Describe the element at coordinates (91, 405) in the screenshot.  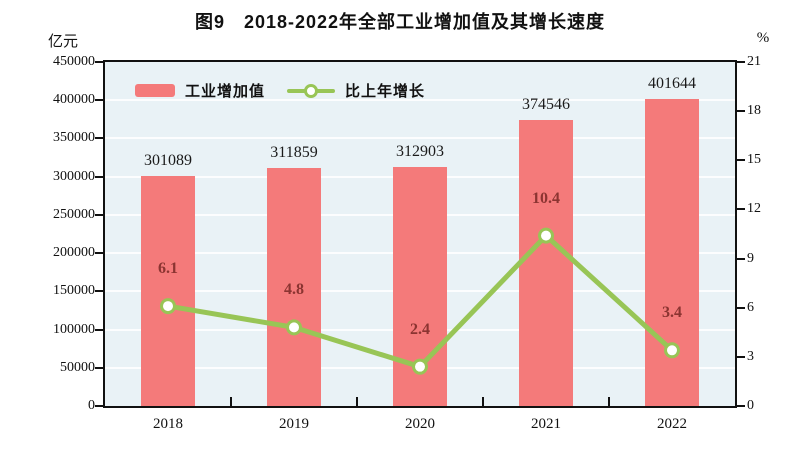
I see `left-axis-tick-label: 0` at that location.